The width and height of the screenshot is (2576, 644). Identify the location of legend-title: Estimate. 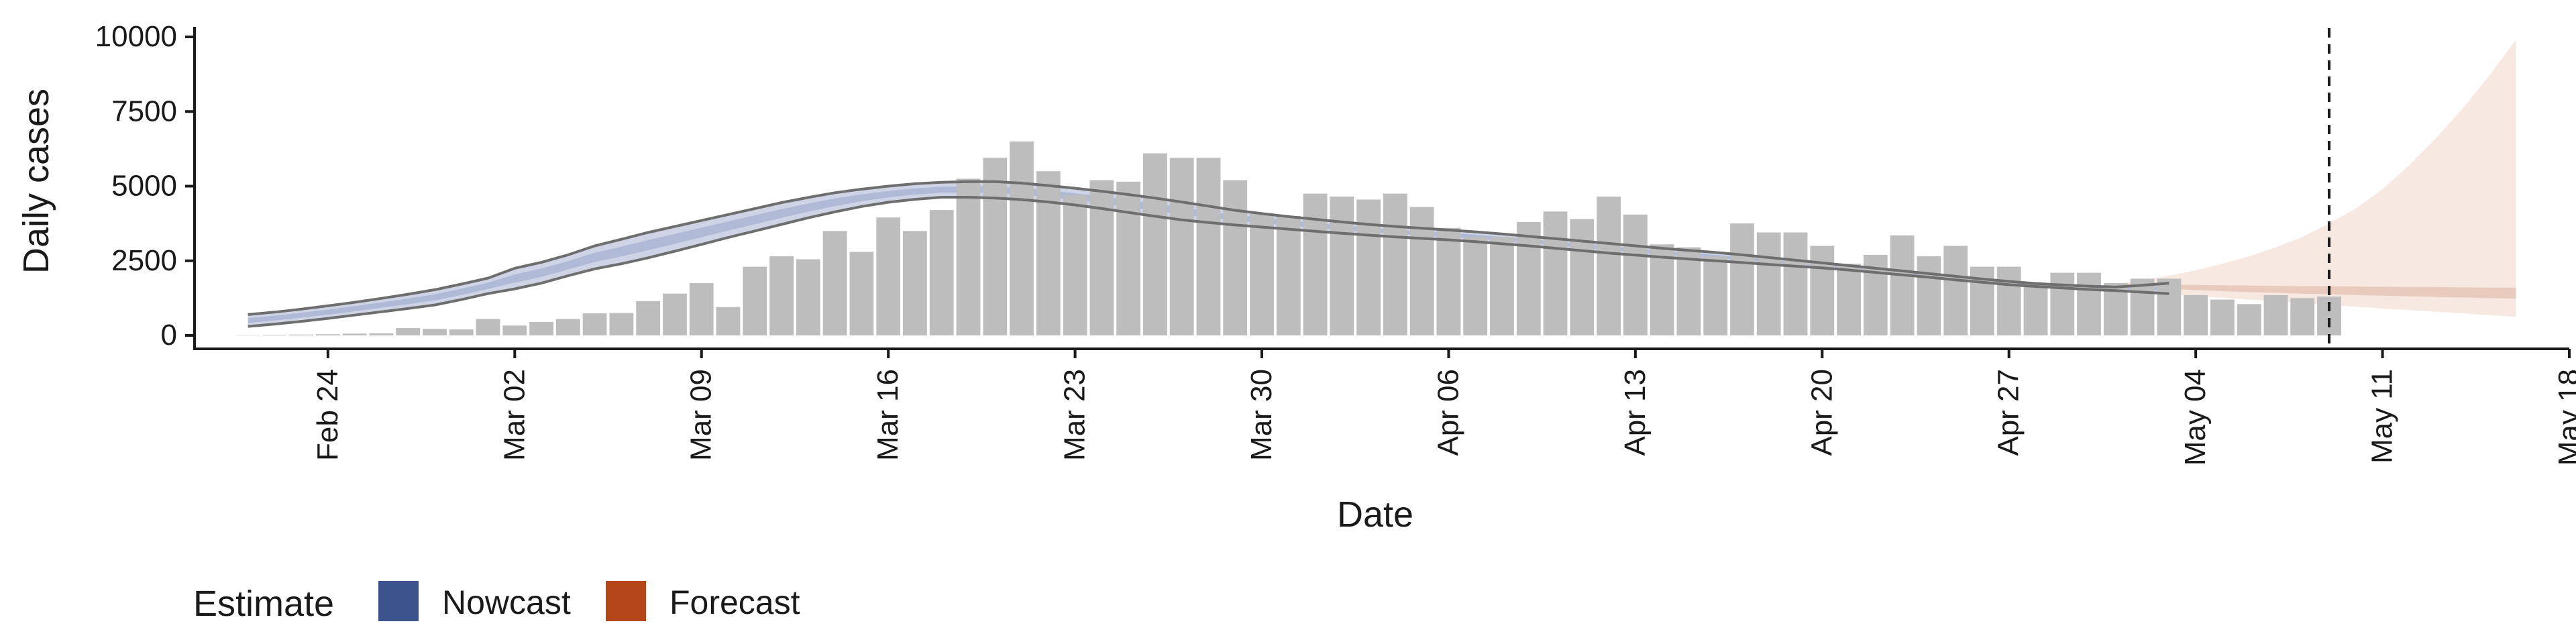
(263, 604).